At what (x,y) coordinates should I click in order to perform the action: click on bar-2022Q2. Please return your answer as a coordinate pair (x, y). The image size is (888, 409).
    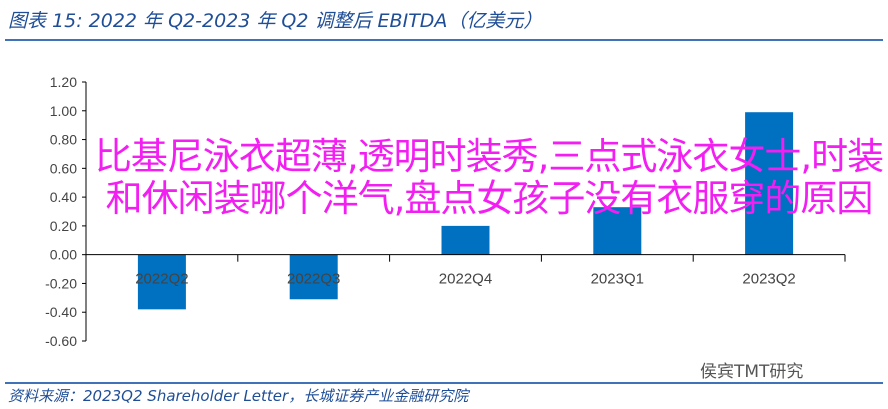
    Looking at the image, I should click on (161, 282).